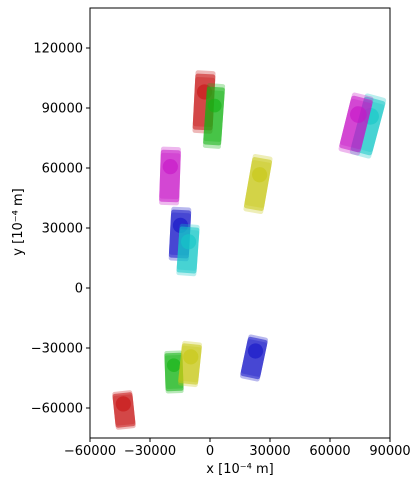 The height and width of the screenshot is (479, 412). Describe the element at coordinates (79, 289) in the screenshot. I see `y-tick-label: 0` at that location.